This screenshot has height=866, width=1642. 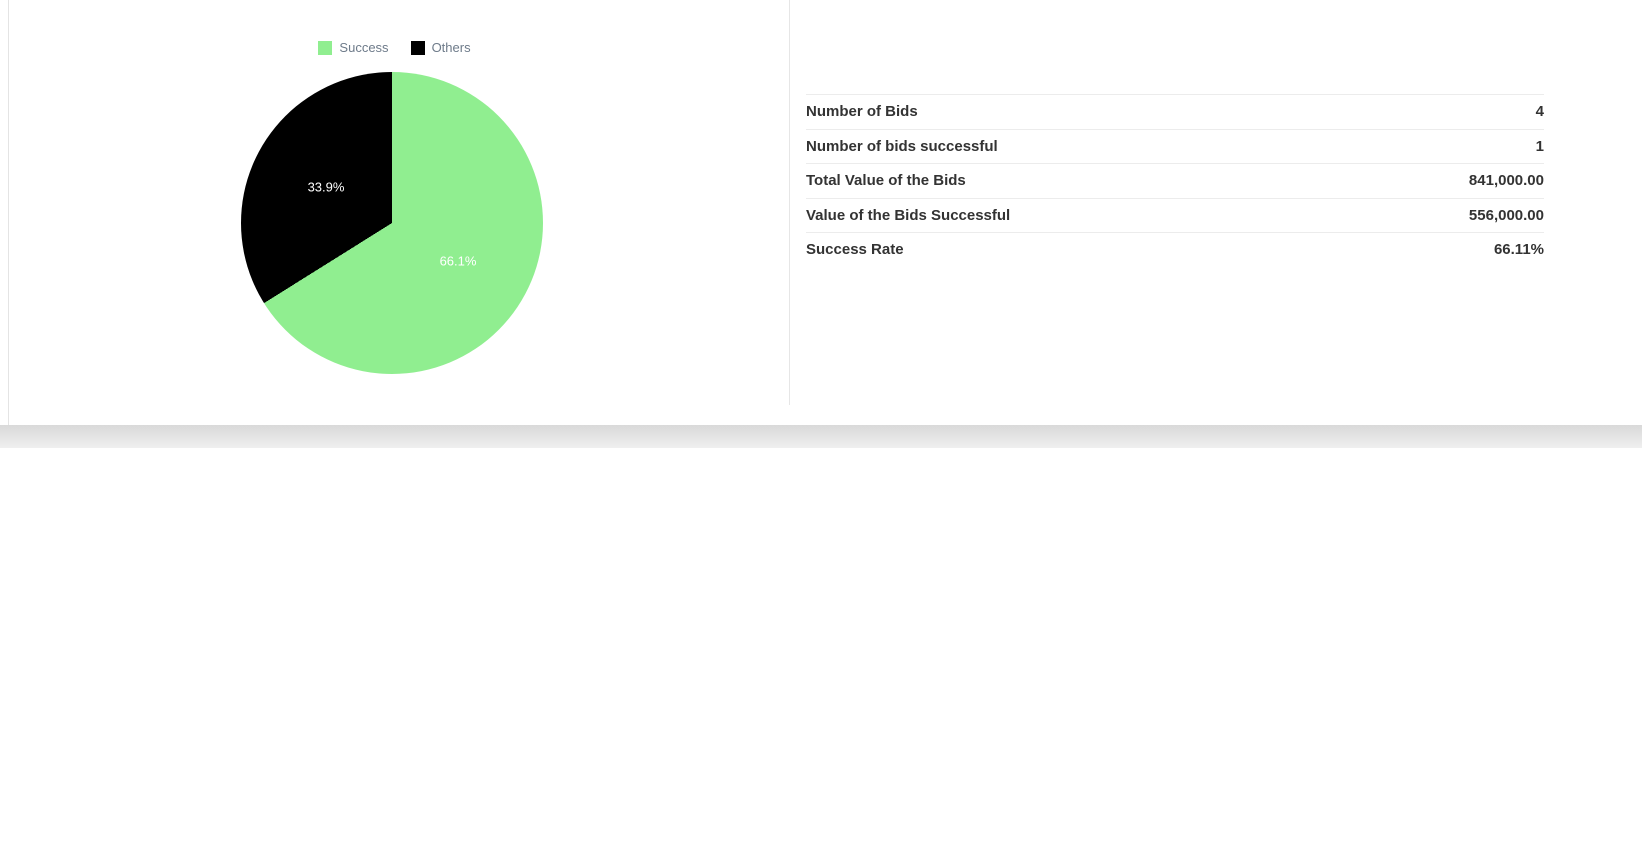 What do you see at coordinates (902, 146) in the screenshot?
I see `stat-label: Number of bids successful` at bounding box center [902, 146].